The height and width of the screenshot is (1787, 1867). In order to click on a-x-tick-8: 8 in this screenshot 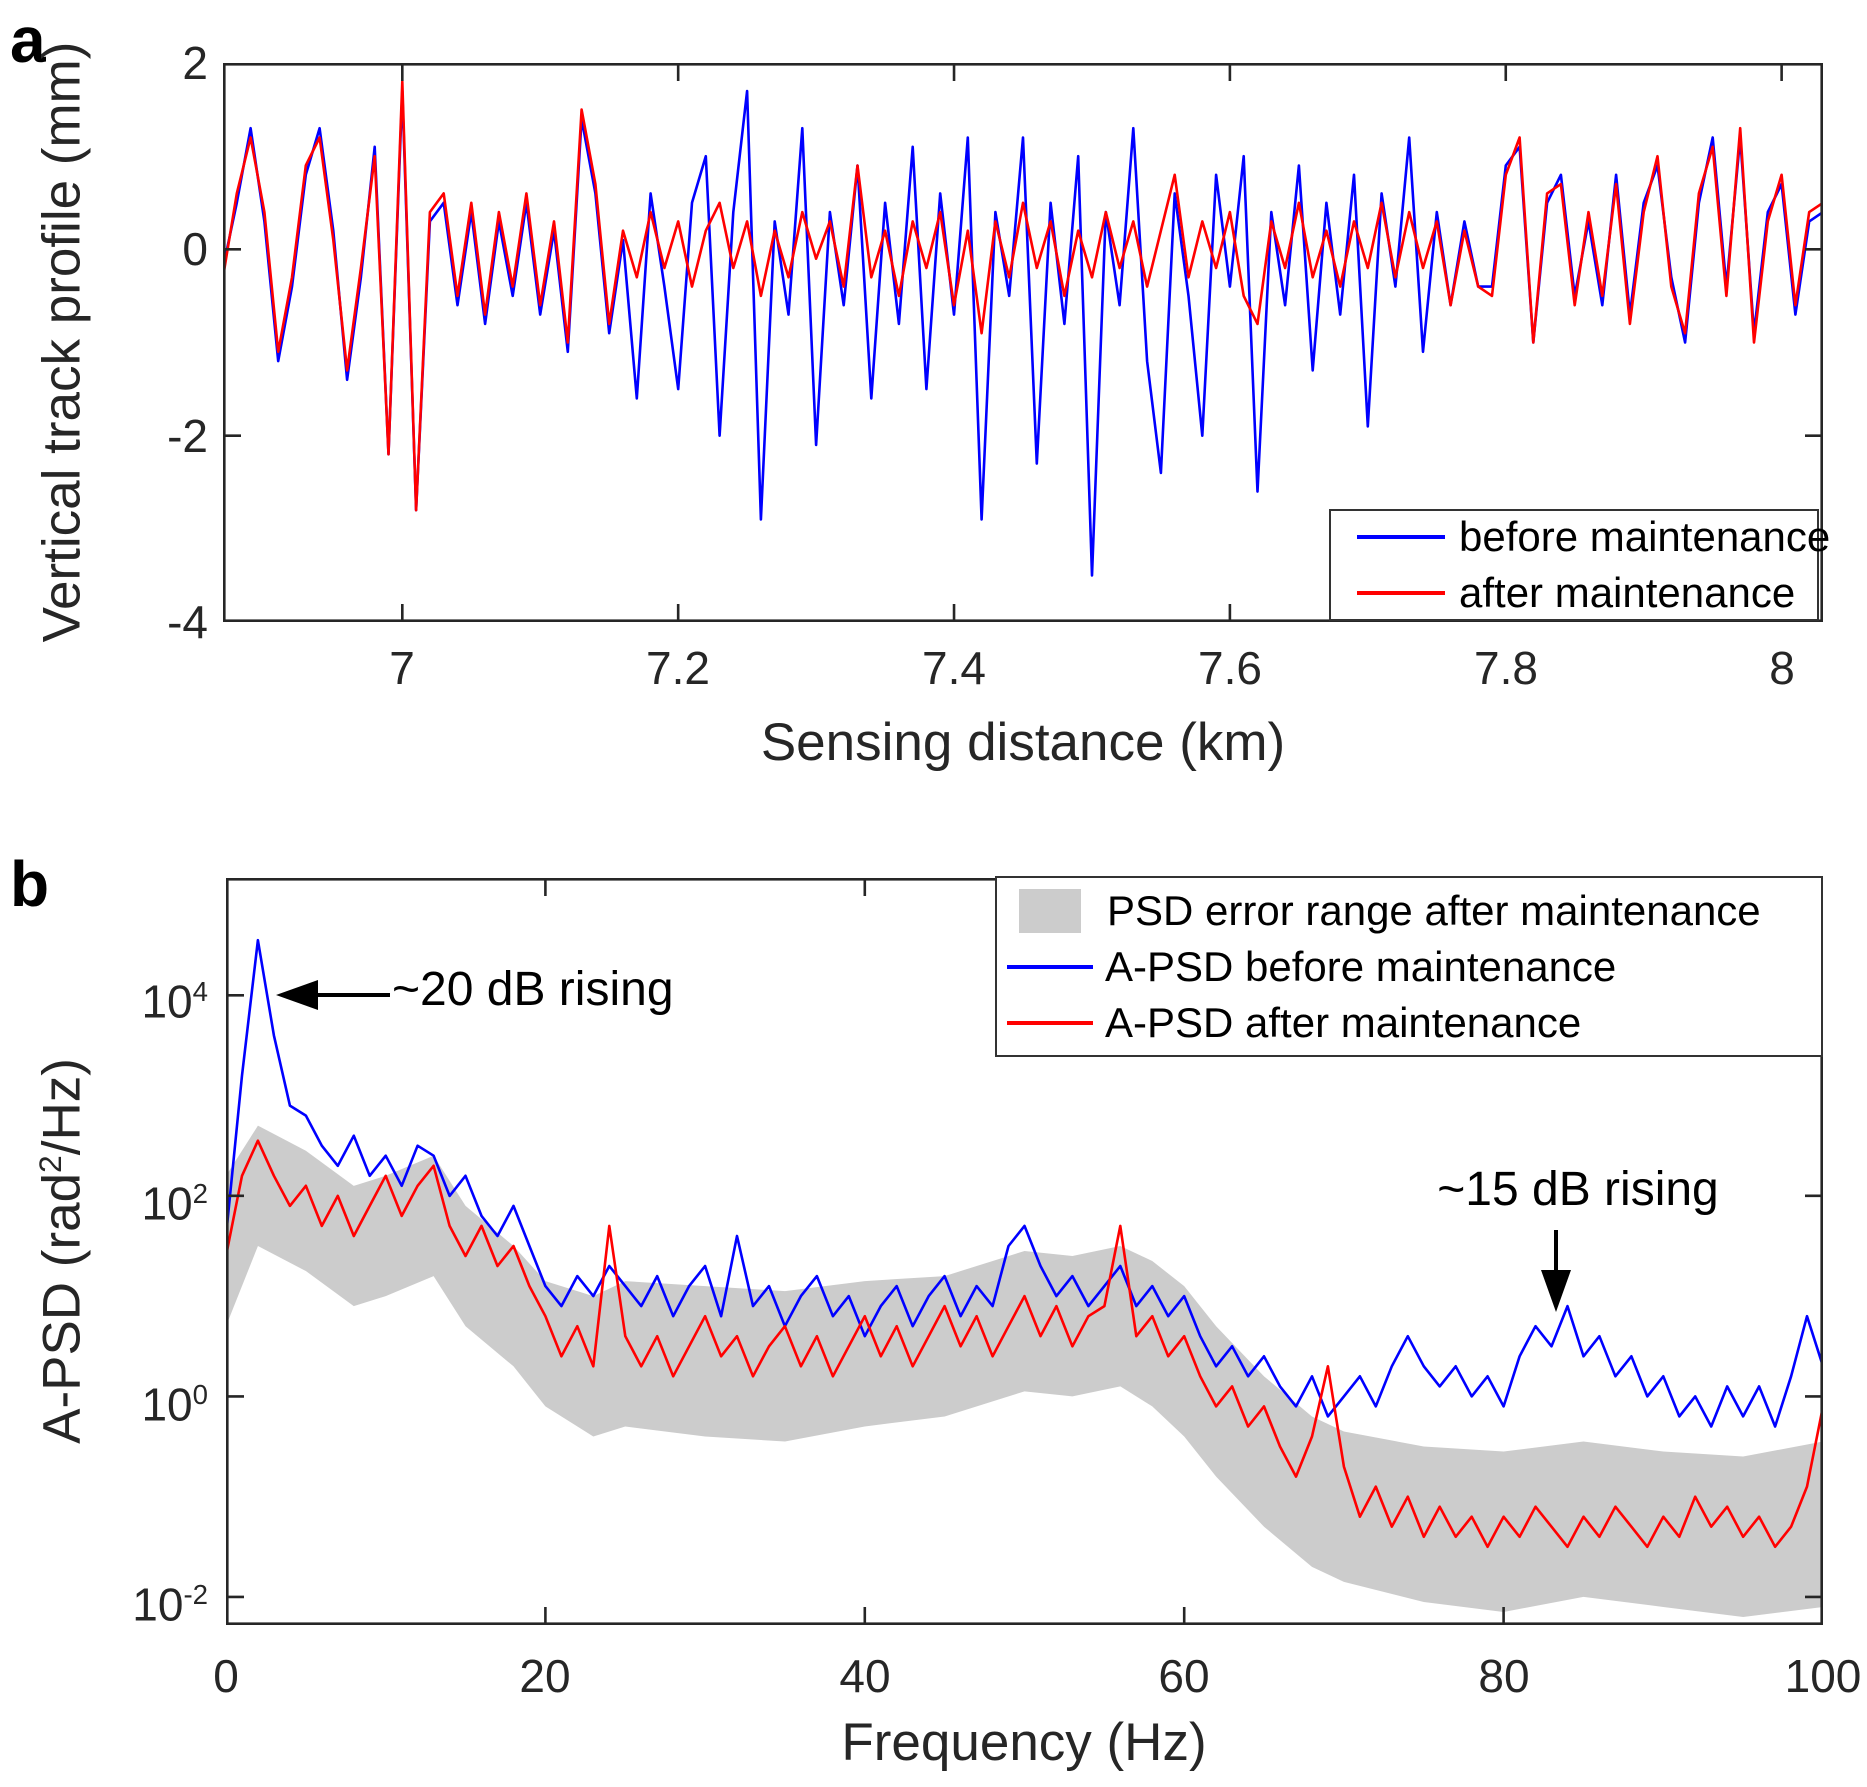, I will do `click(1782, 668)`.